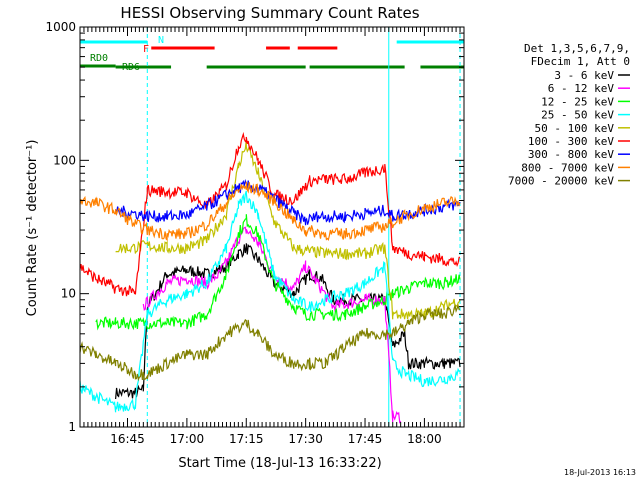  Describe the element at coordinates (305, 439) in the screenshot. I see `x-tick-label: 17:30` at that location.